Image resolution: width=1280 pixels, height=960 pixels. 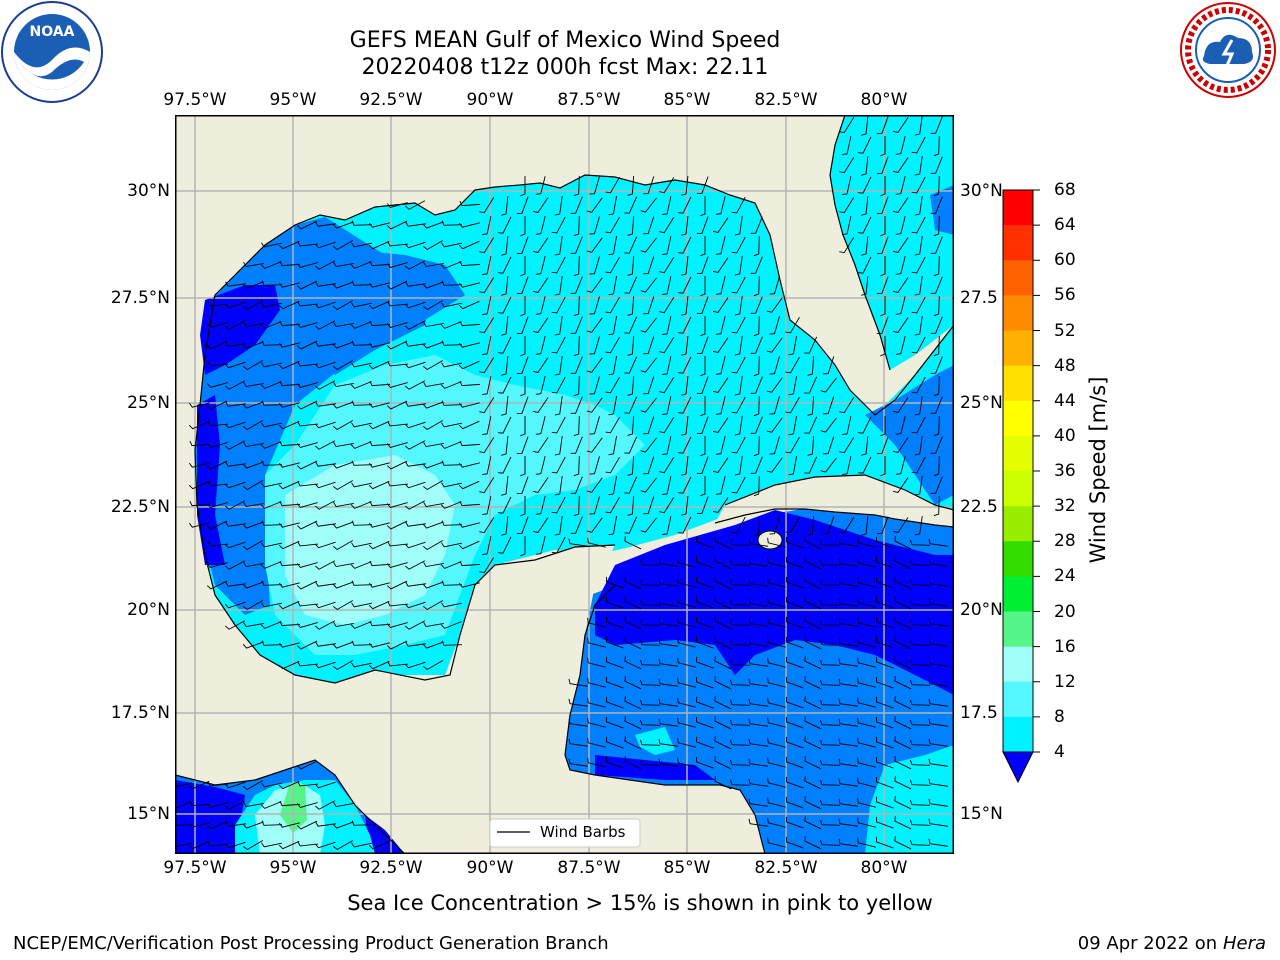 I want to click on lon-label-top: 97.5°W, so click(x=195, y=100).